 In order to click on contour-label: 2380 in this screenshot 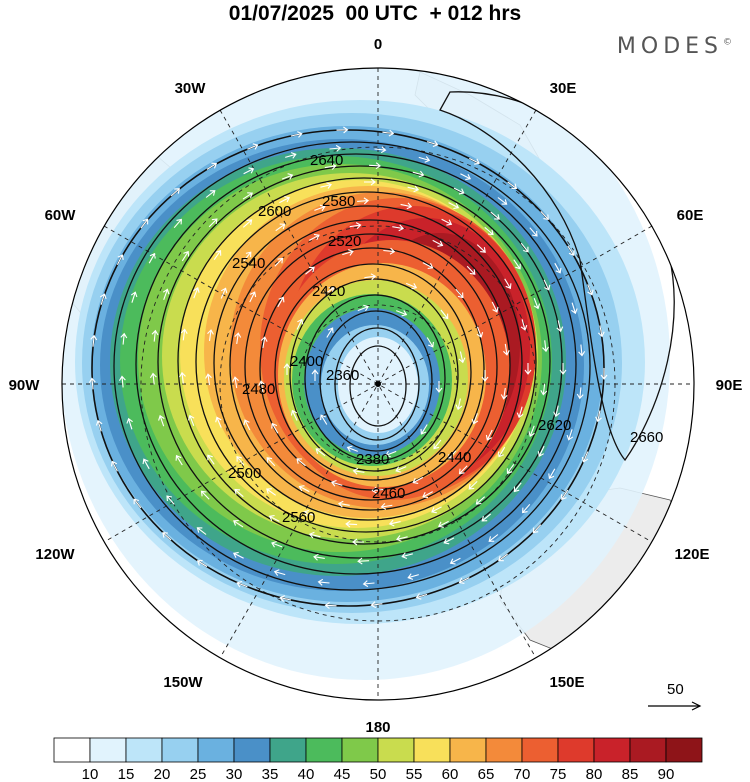, I will do `click(372, 459)`.